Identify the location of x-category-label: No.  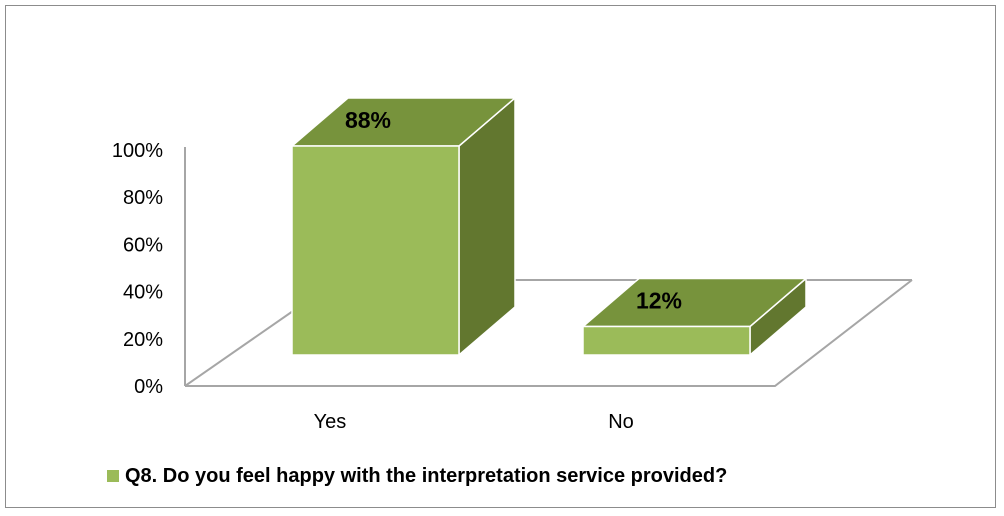
(621, 422).